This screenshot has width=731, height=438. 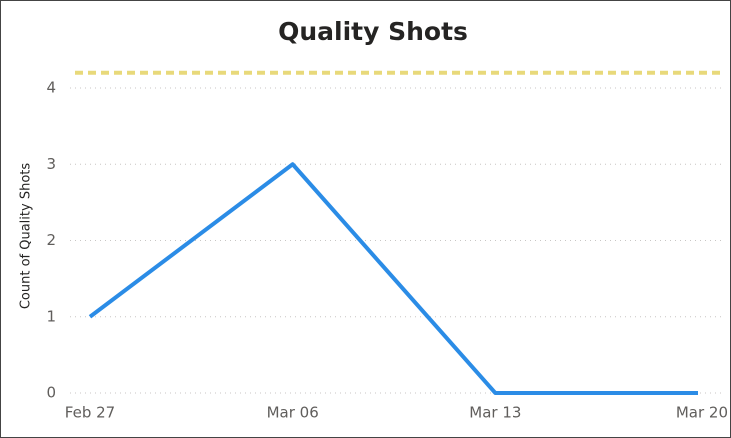 What do you see at coordinates (702, 413) in the screenshot?
I see `x-tick-label: Mar 20` at bounding box center [702, 413].